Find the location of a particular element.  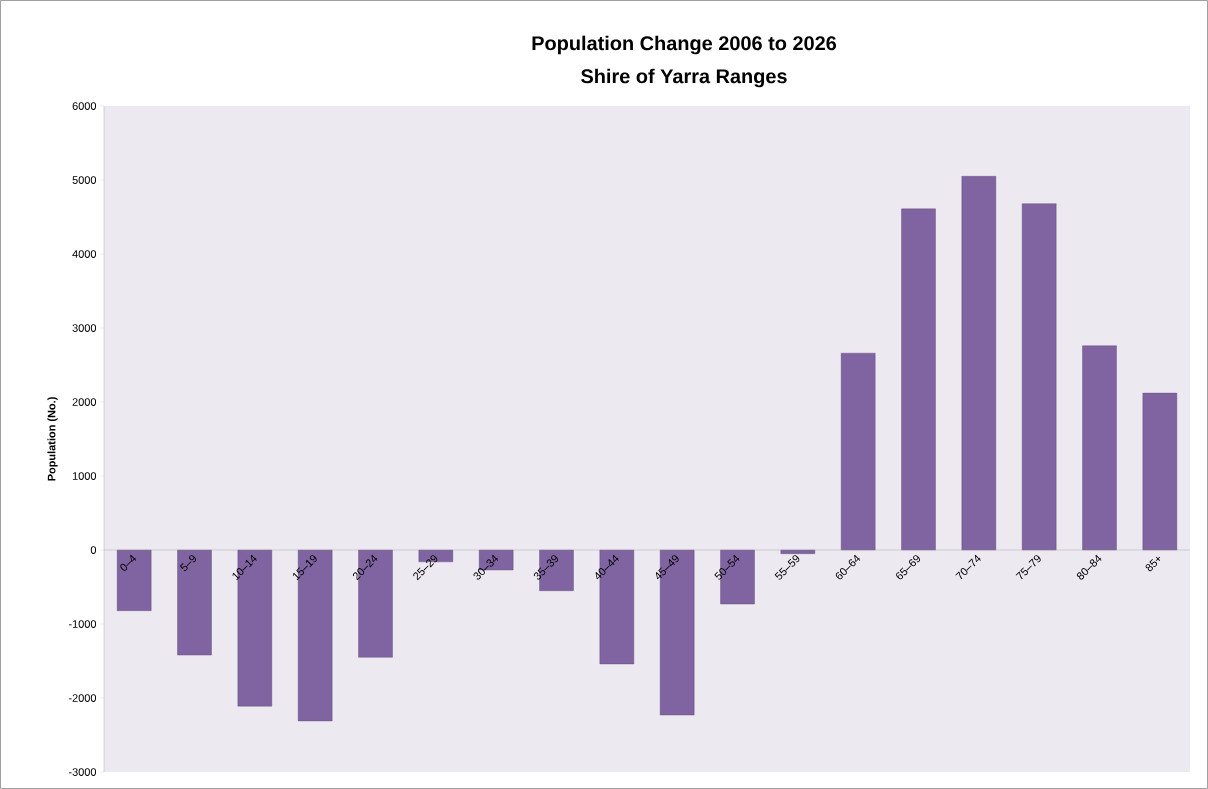

chart-title: Population Change 2006 to 2026 is located at coordinates (684, 45).